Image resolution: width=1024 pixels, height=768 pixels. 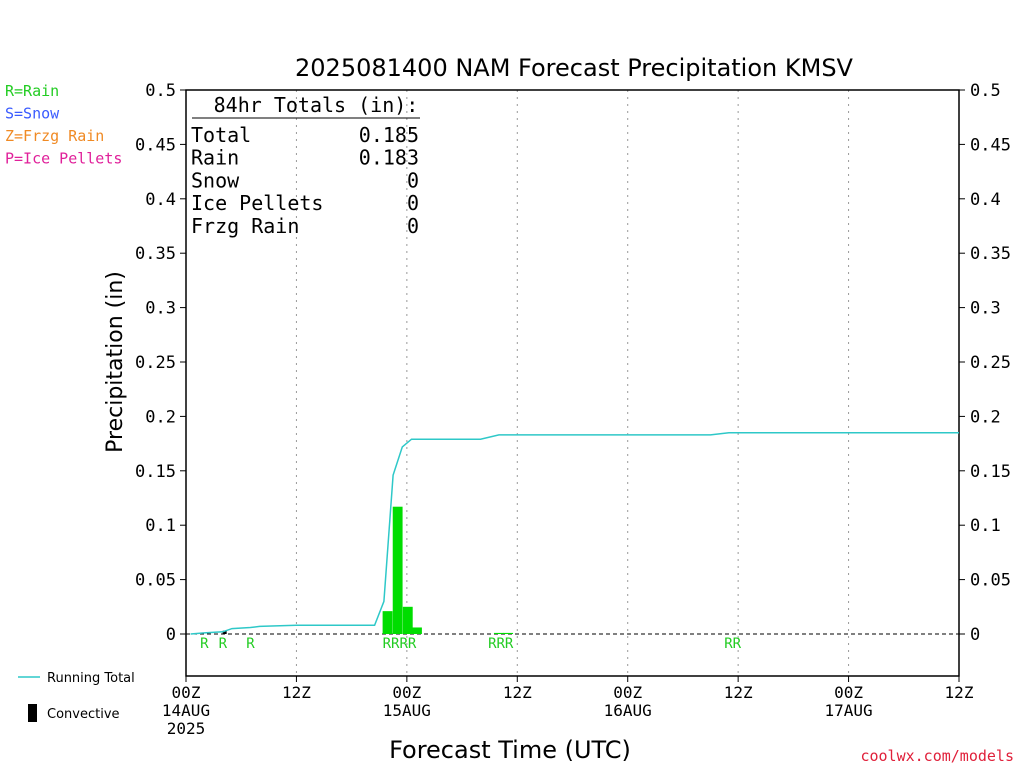 What do you see at coordinates (990, 254) in the screenshot?
I see `y-tick-label-right-7: 0.35` at bounding box center [990, 254].